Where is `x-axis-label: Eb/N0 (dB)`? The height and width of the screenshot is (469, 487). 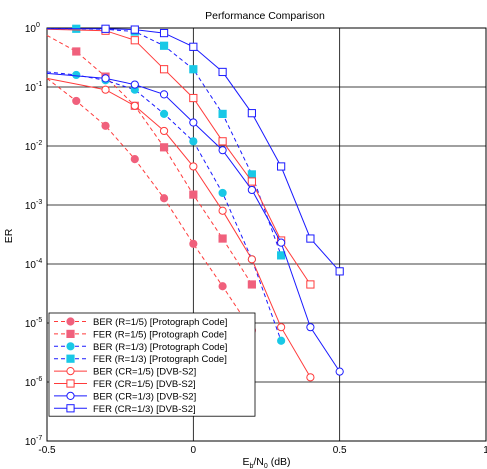 x-axis-label: Eb/N0 (dB) is located at coordinates (266, 462).